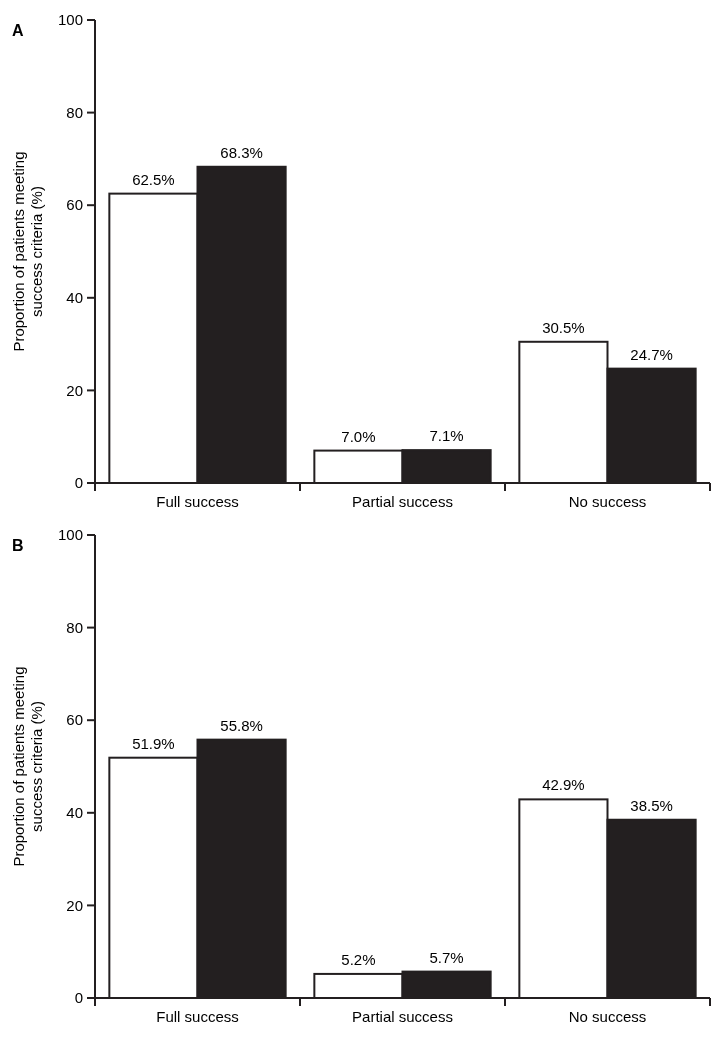 The image size is (720, 1050). I want to click on data-label: 68.3%, so click(241, 152).